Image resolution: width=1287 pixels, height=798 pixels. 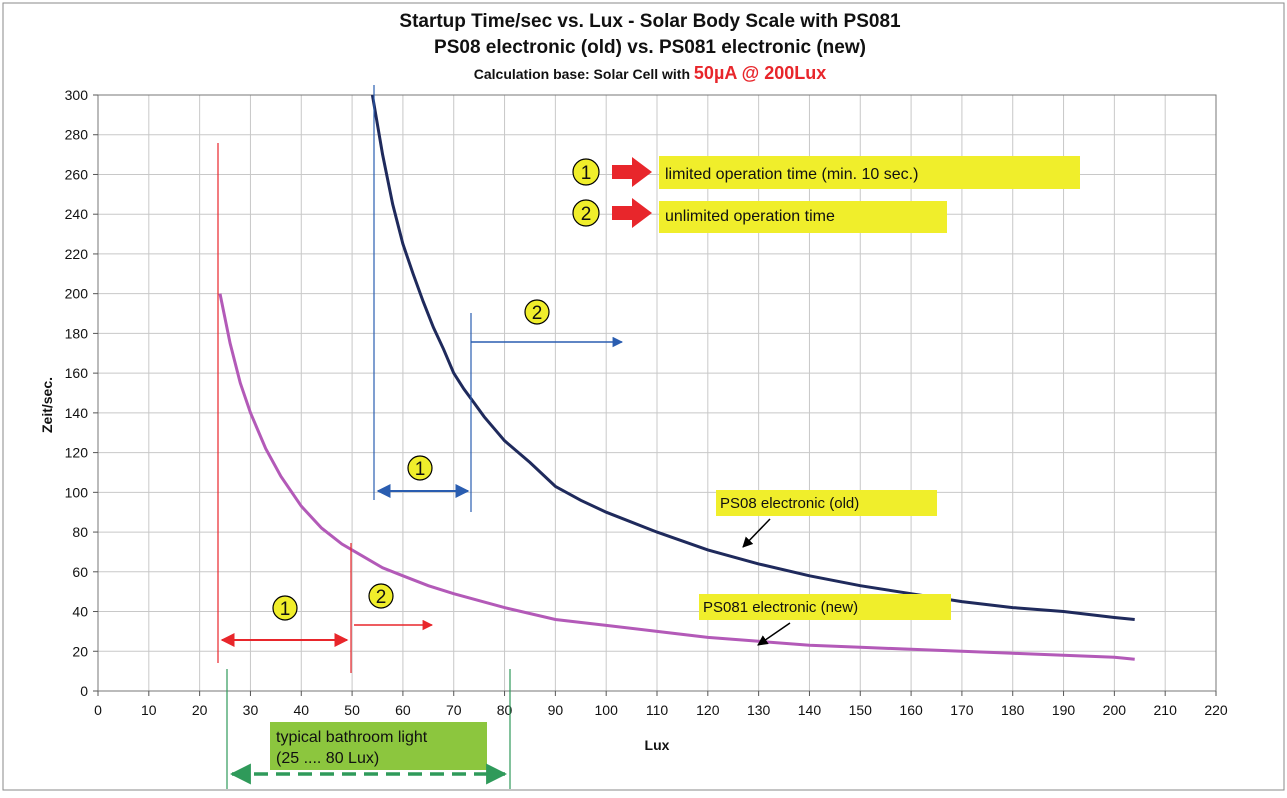 I want to click on series-label-new-pointer, so click(x=774, y=634).